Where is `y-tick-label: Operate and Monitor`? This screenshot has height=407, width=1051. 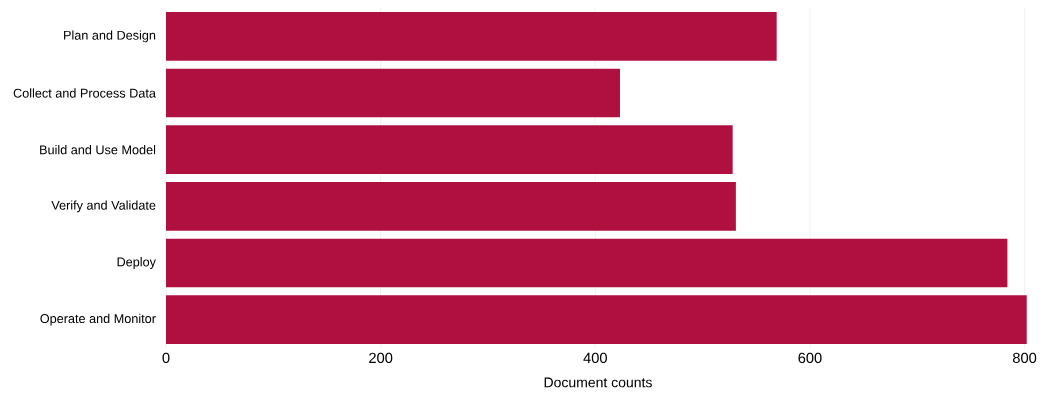 y-tick-label: Operate and Monitor is located at coordinates (98, 319).